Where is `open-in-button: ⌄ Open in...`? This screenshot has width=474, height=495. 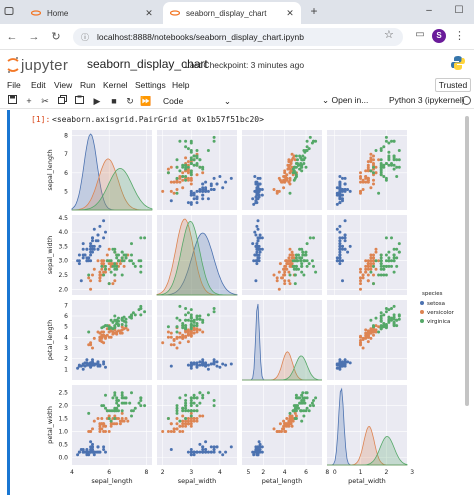
open-in-button: ⌄ Open in... is located at coordinates (345, 100).